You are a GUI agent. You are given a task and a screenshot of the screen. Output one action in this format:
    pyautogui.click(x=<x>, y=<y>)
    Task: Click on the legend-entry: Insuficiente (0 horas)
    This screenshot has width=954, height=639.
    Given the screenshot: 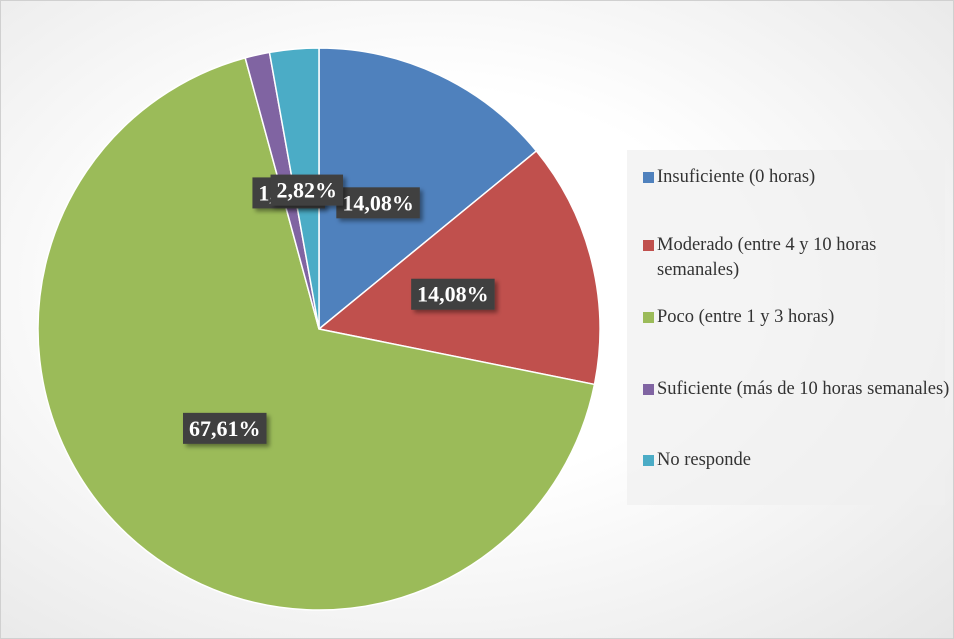 What is the action you would take?
    pyautogui.click(x=798, y=177)
    